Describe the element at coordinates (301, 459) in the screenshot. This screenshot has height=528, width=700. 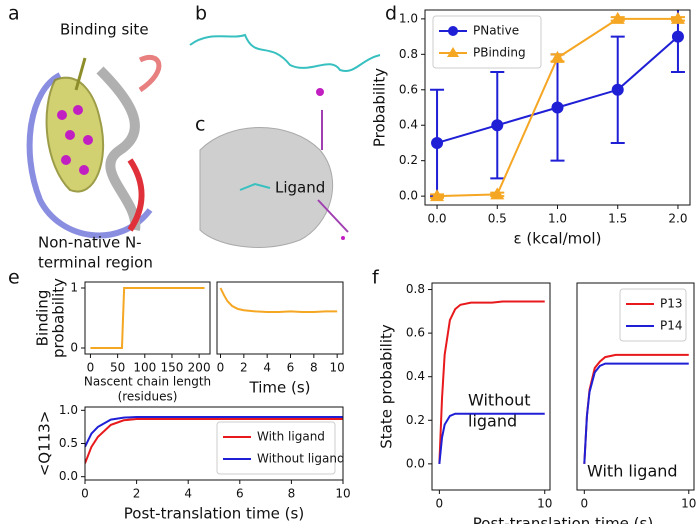
I see `legend-label: Without ligand` at that location.